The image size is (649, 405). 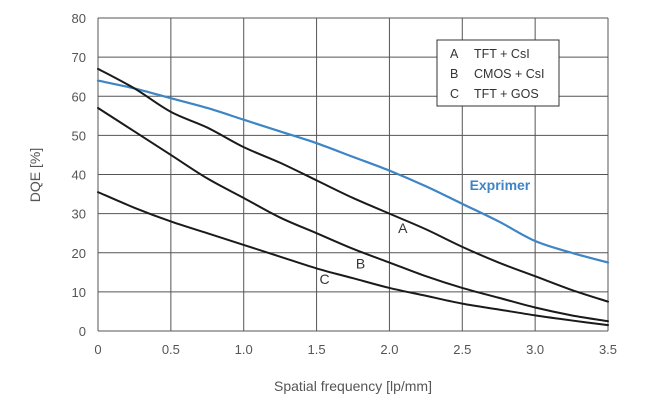 I want to click on y-tick-label: 30, so click(x=79, y=214).